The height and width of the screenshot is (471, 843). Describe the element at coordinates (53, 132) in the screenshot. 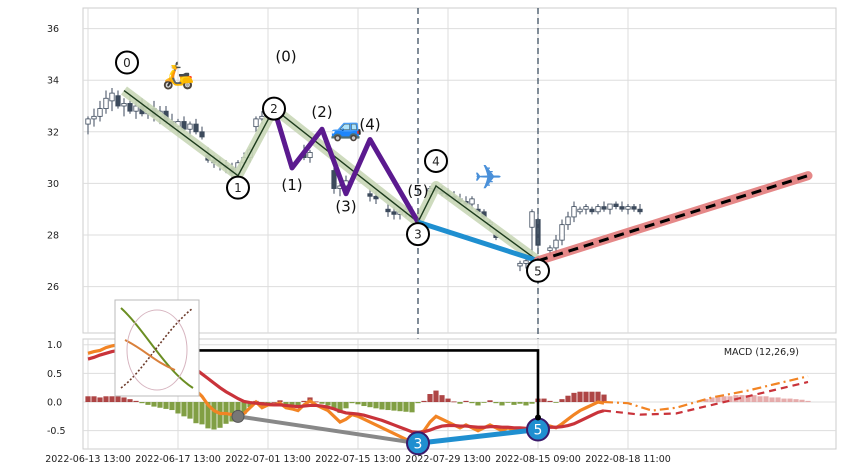

I see `price-y-tick-label: 32` at that location.